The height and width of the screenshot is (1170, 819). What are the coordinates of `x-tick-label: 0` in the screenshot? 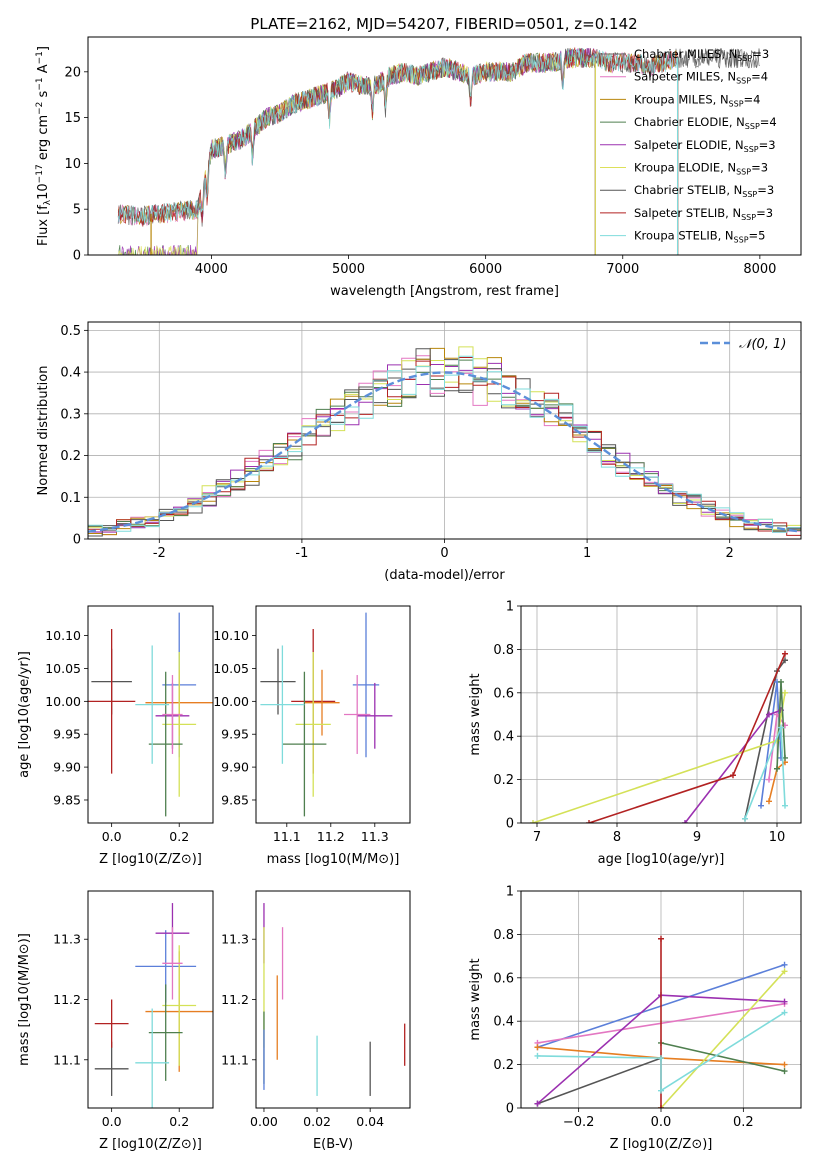 It's located at (444, 553).